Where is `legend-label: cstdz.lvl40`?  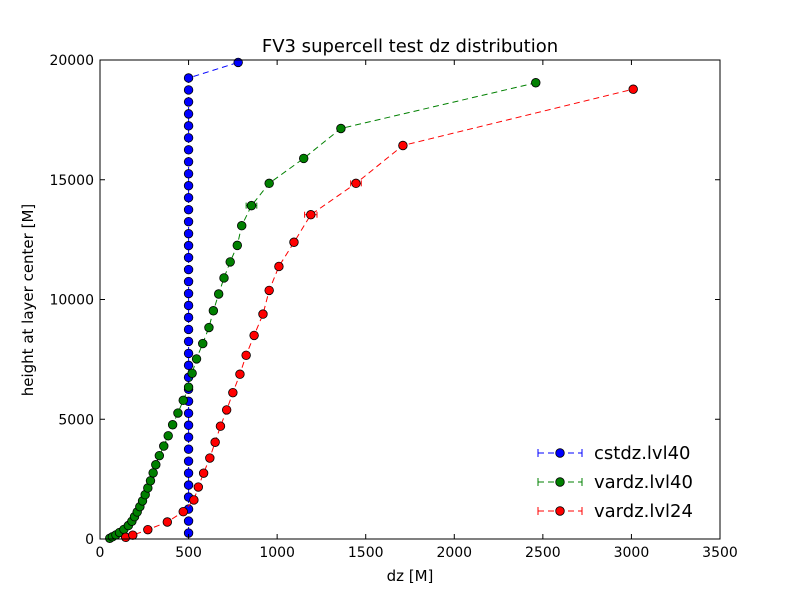 legend-label: cstdz.lvl40 is located at coordinates (642, 453).